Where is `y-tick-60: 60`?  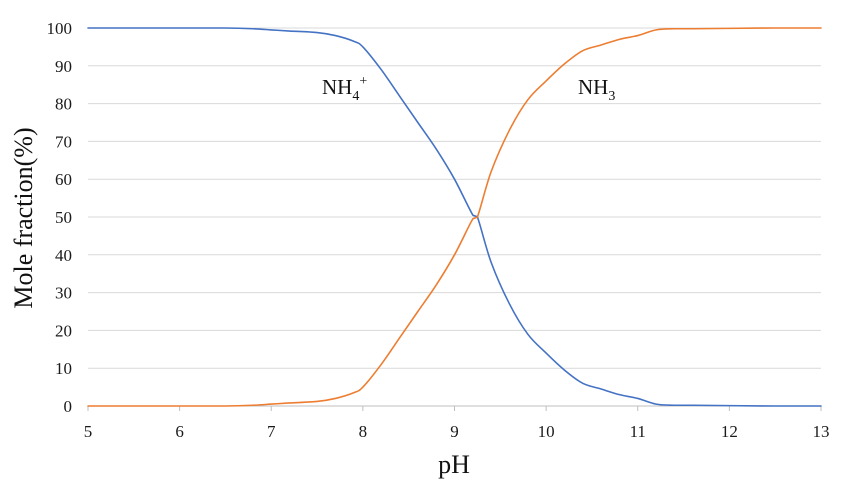 y-tick-60: 60 is located at coordinates (63, 179).